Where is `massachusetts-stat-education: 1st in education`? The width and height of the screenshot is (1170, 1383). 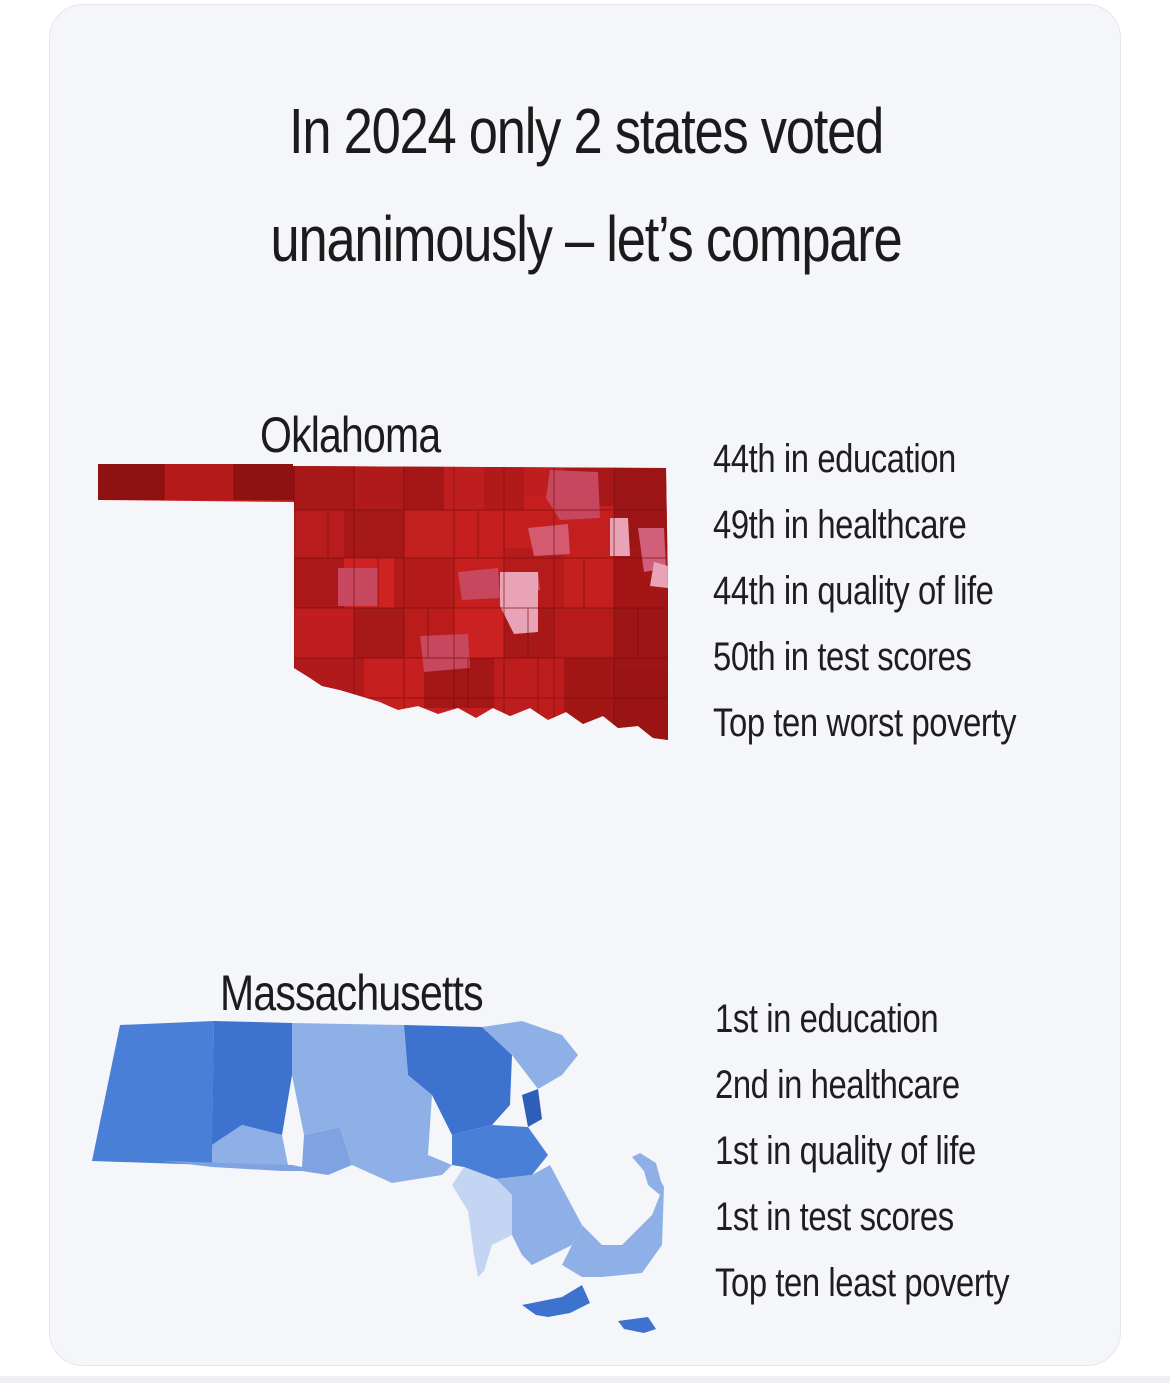 massachusetts-stat-education: 1st in education is located at coordinates (827, 1019).